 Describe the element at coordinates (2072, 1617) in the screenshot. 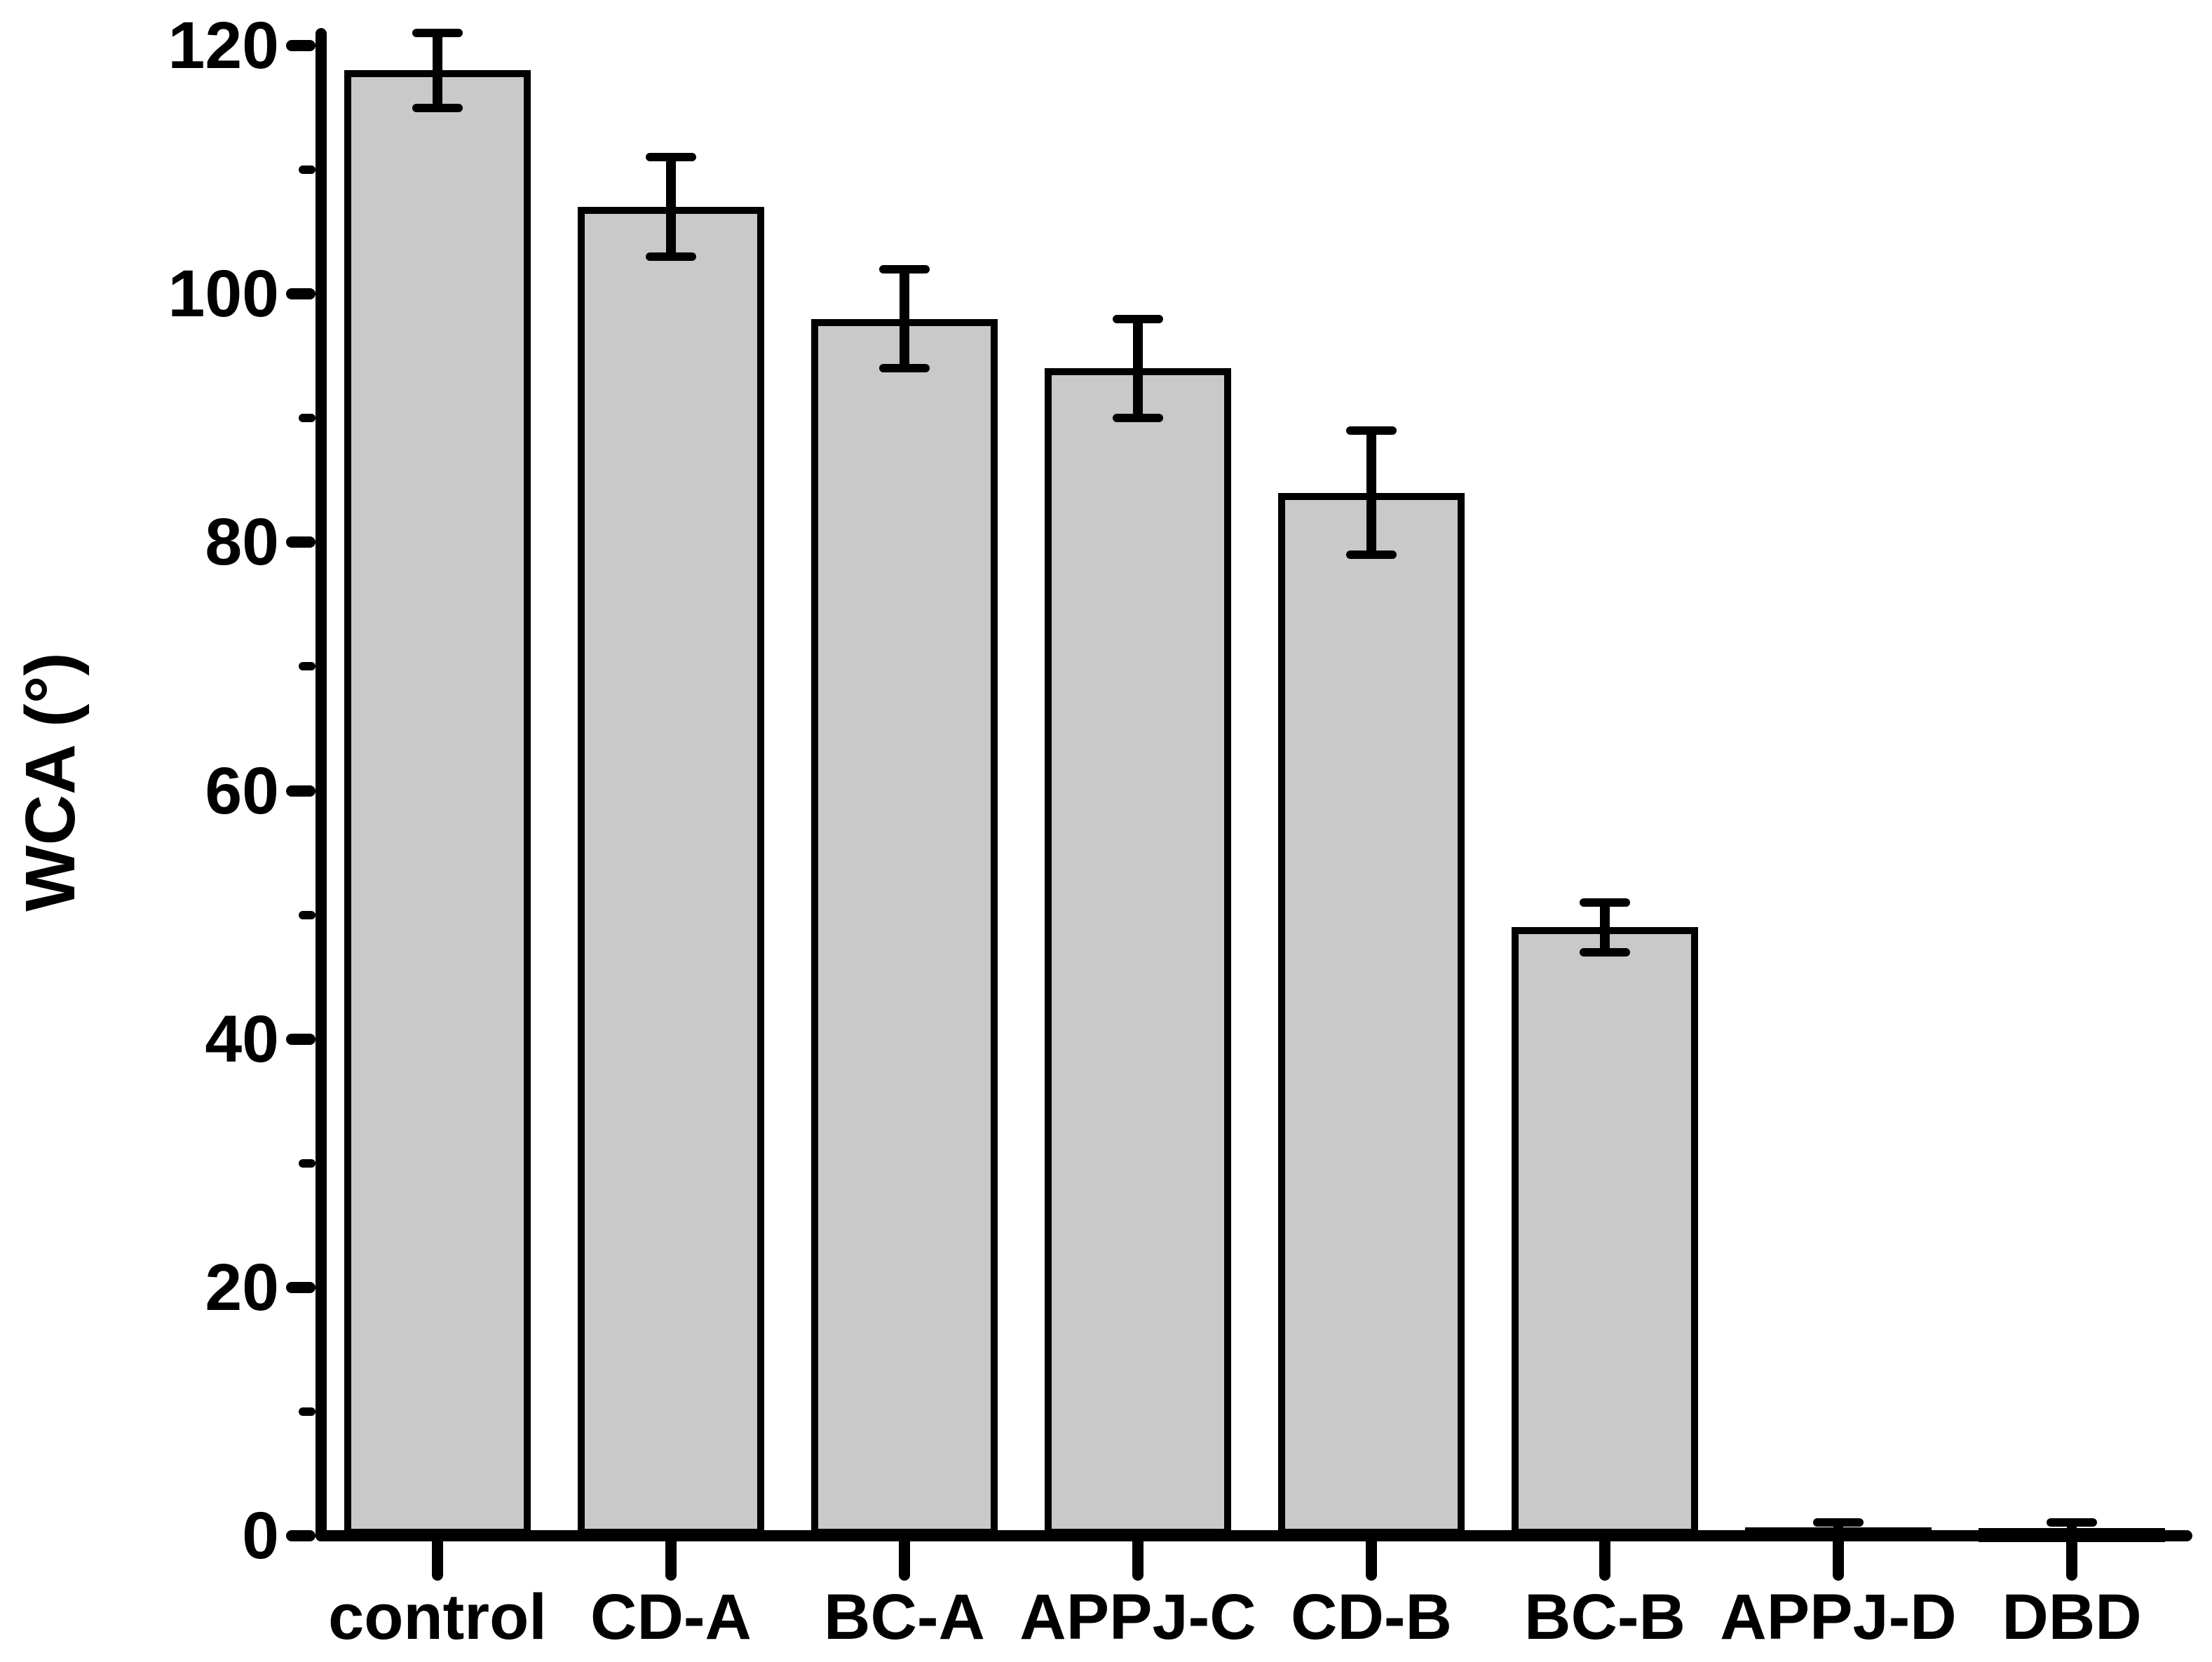

I see `x-tick-label: DBD` at that location.